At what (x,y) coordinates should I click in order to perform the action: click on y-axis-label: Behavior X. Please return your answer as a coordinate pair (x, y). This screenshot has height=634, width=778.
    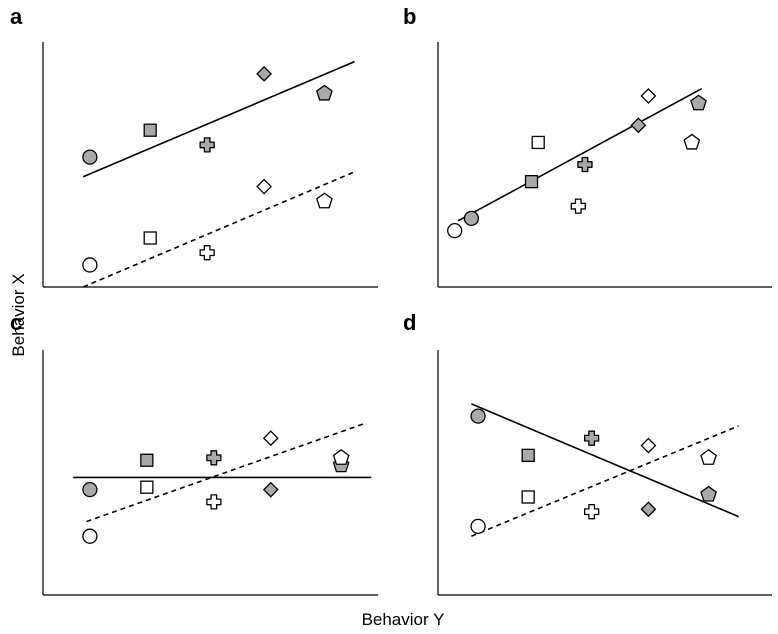
    Looking at the image, I should click on (18, 314).